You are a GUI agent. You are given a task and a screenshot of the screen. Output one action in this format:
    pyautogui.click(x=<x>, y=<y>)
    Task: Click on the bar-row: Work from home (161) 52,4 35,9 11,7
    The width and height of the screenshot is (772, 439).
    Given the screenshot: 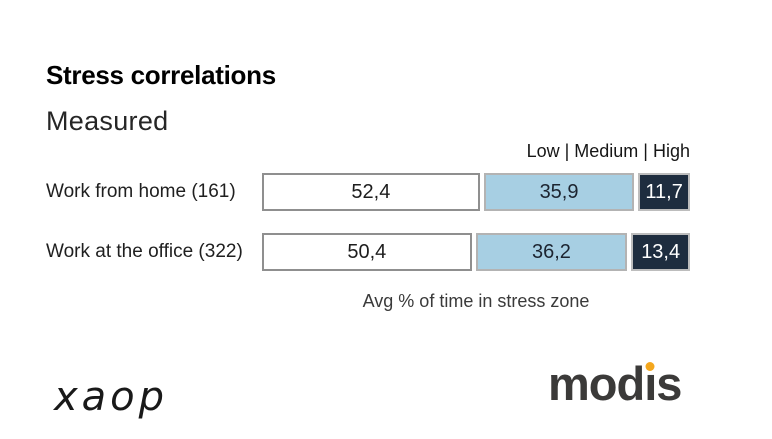 What is the action you would take?
    pyautogui.click(x=368, y=192)
    